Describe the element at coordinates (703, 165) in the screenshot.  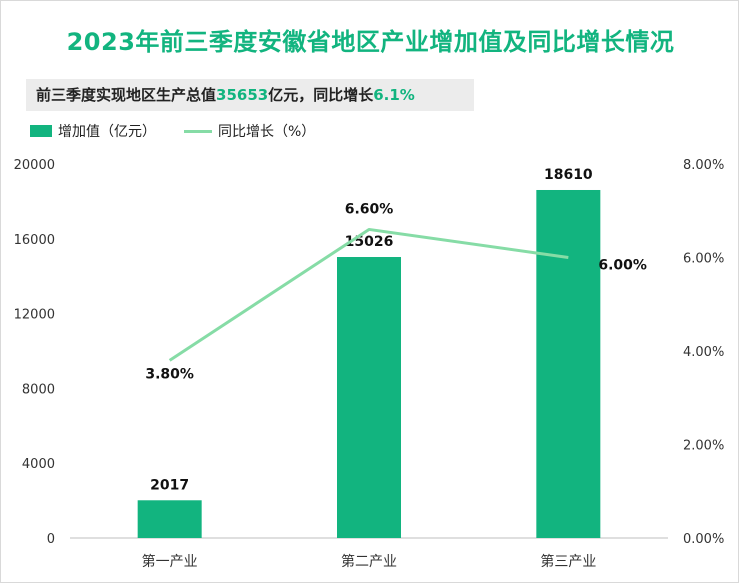
I see `y-right-tick-label: 8.00%` at that location.